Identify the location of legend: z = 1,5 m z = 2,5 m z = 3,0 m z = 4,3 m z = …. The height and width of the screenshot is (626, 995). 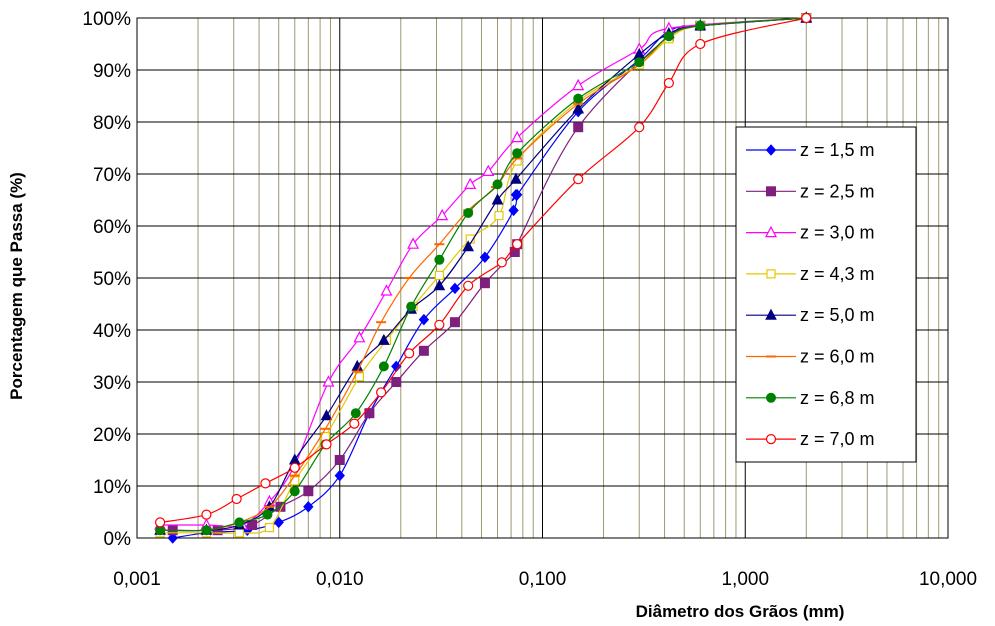
(826, 294).